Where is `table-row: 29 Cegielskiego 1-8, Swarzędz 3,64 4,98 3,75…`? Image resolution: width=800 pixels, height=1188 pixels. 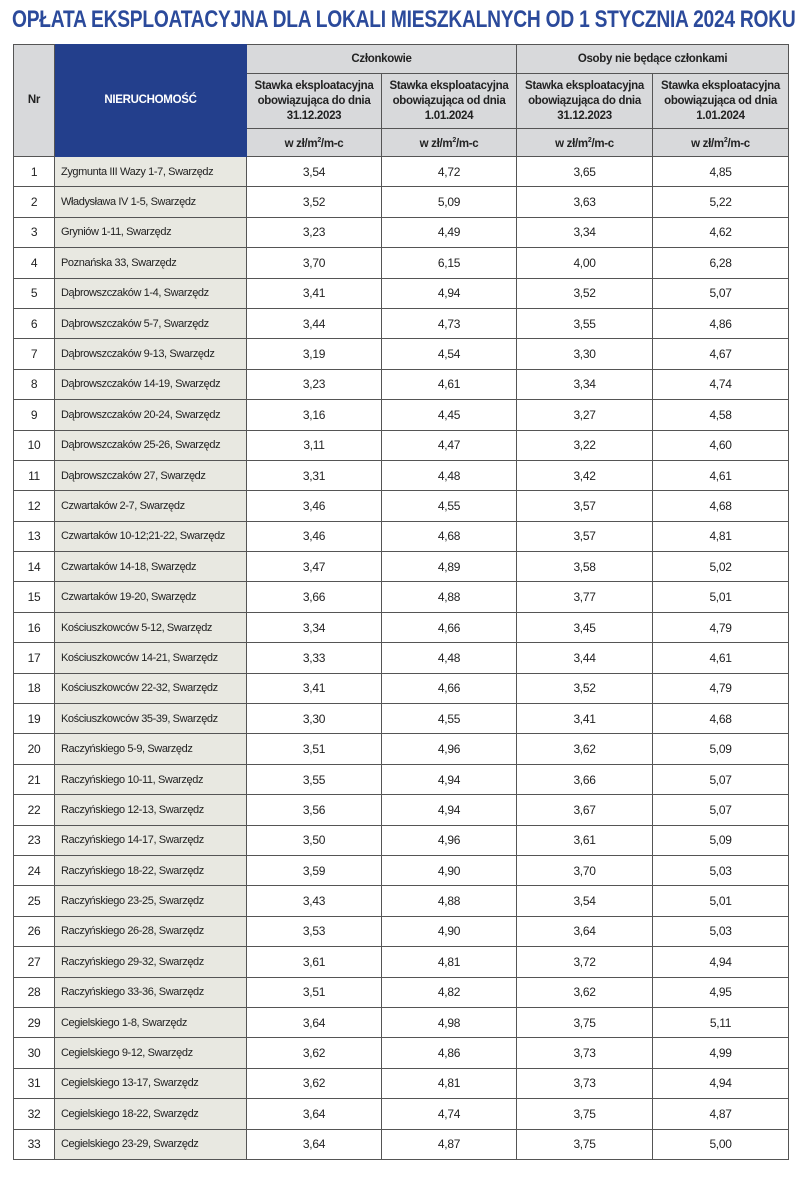
table-row: 29 Cegielskiego 1-8, Swarzędz 3,64 4,98 3,75… is located at coordinates (401, 1022).